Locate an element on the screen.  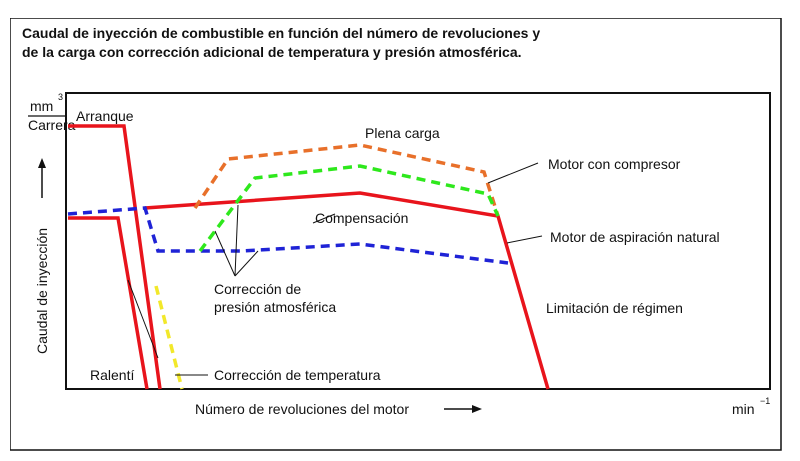
curve-arranque is located at coordinates (115, 257).